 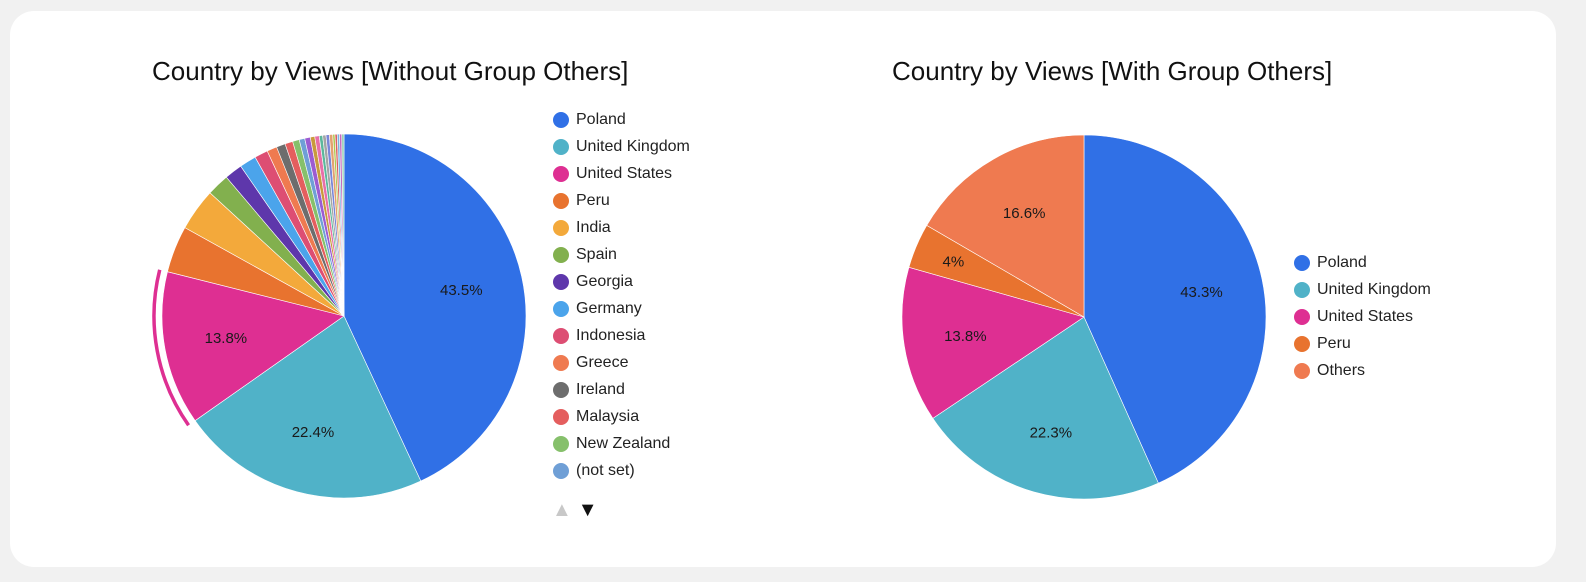 What do you see at coordinates (575, 510) in the screenshot?
I see `legend-pager: ▲ ▼` at bounding box center [575, 510].